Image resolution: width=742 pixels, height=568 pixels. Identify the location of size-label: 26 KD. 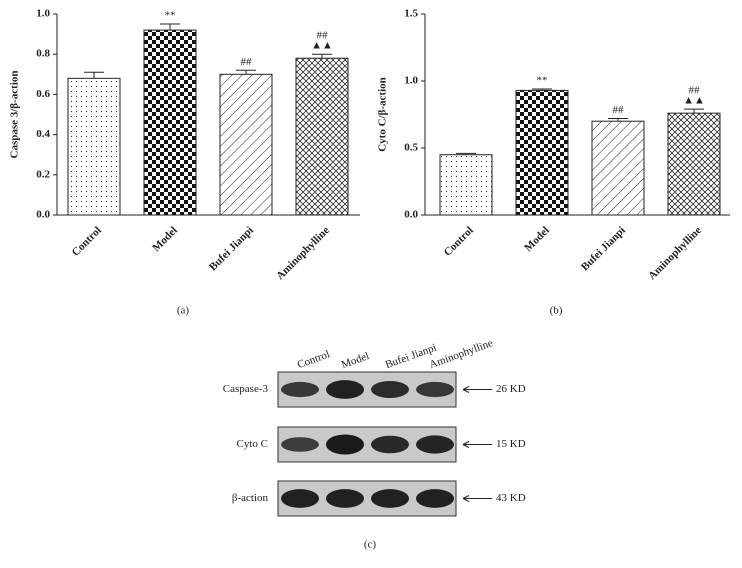
(511, 389).